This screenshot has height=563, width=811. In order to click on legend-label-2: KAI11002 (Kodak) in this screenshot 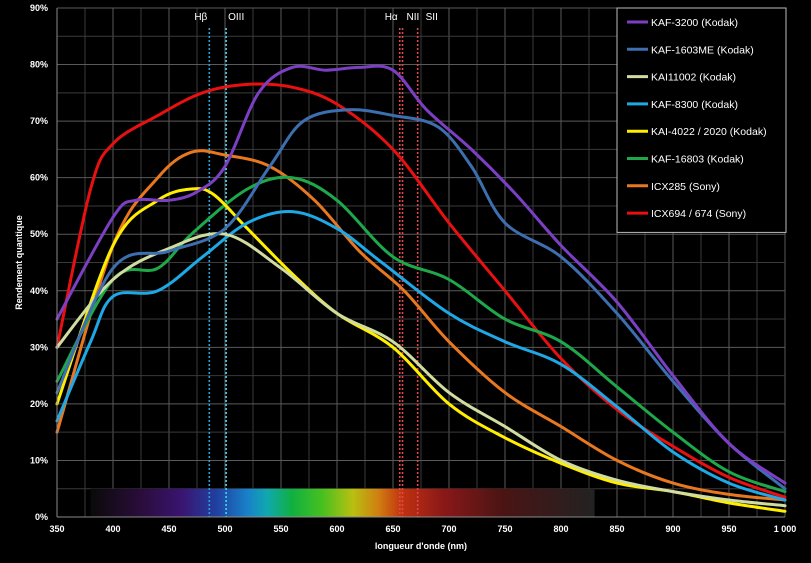, I will do `click(693, 78)`.